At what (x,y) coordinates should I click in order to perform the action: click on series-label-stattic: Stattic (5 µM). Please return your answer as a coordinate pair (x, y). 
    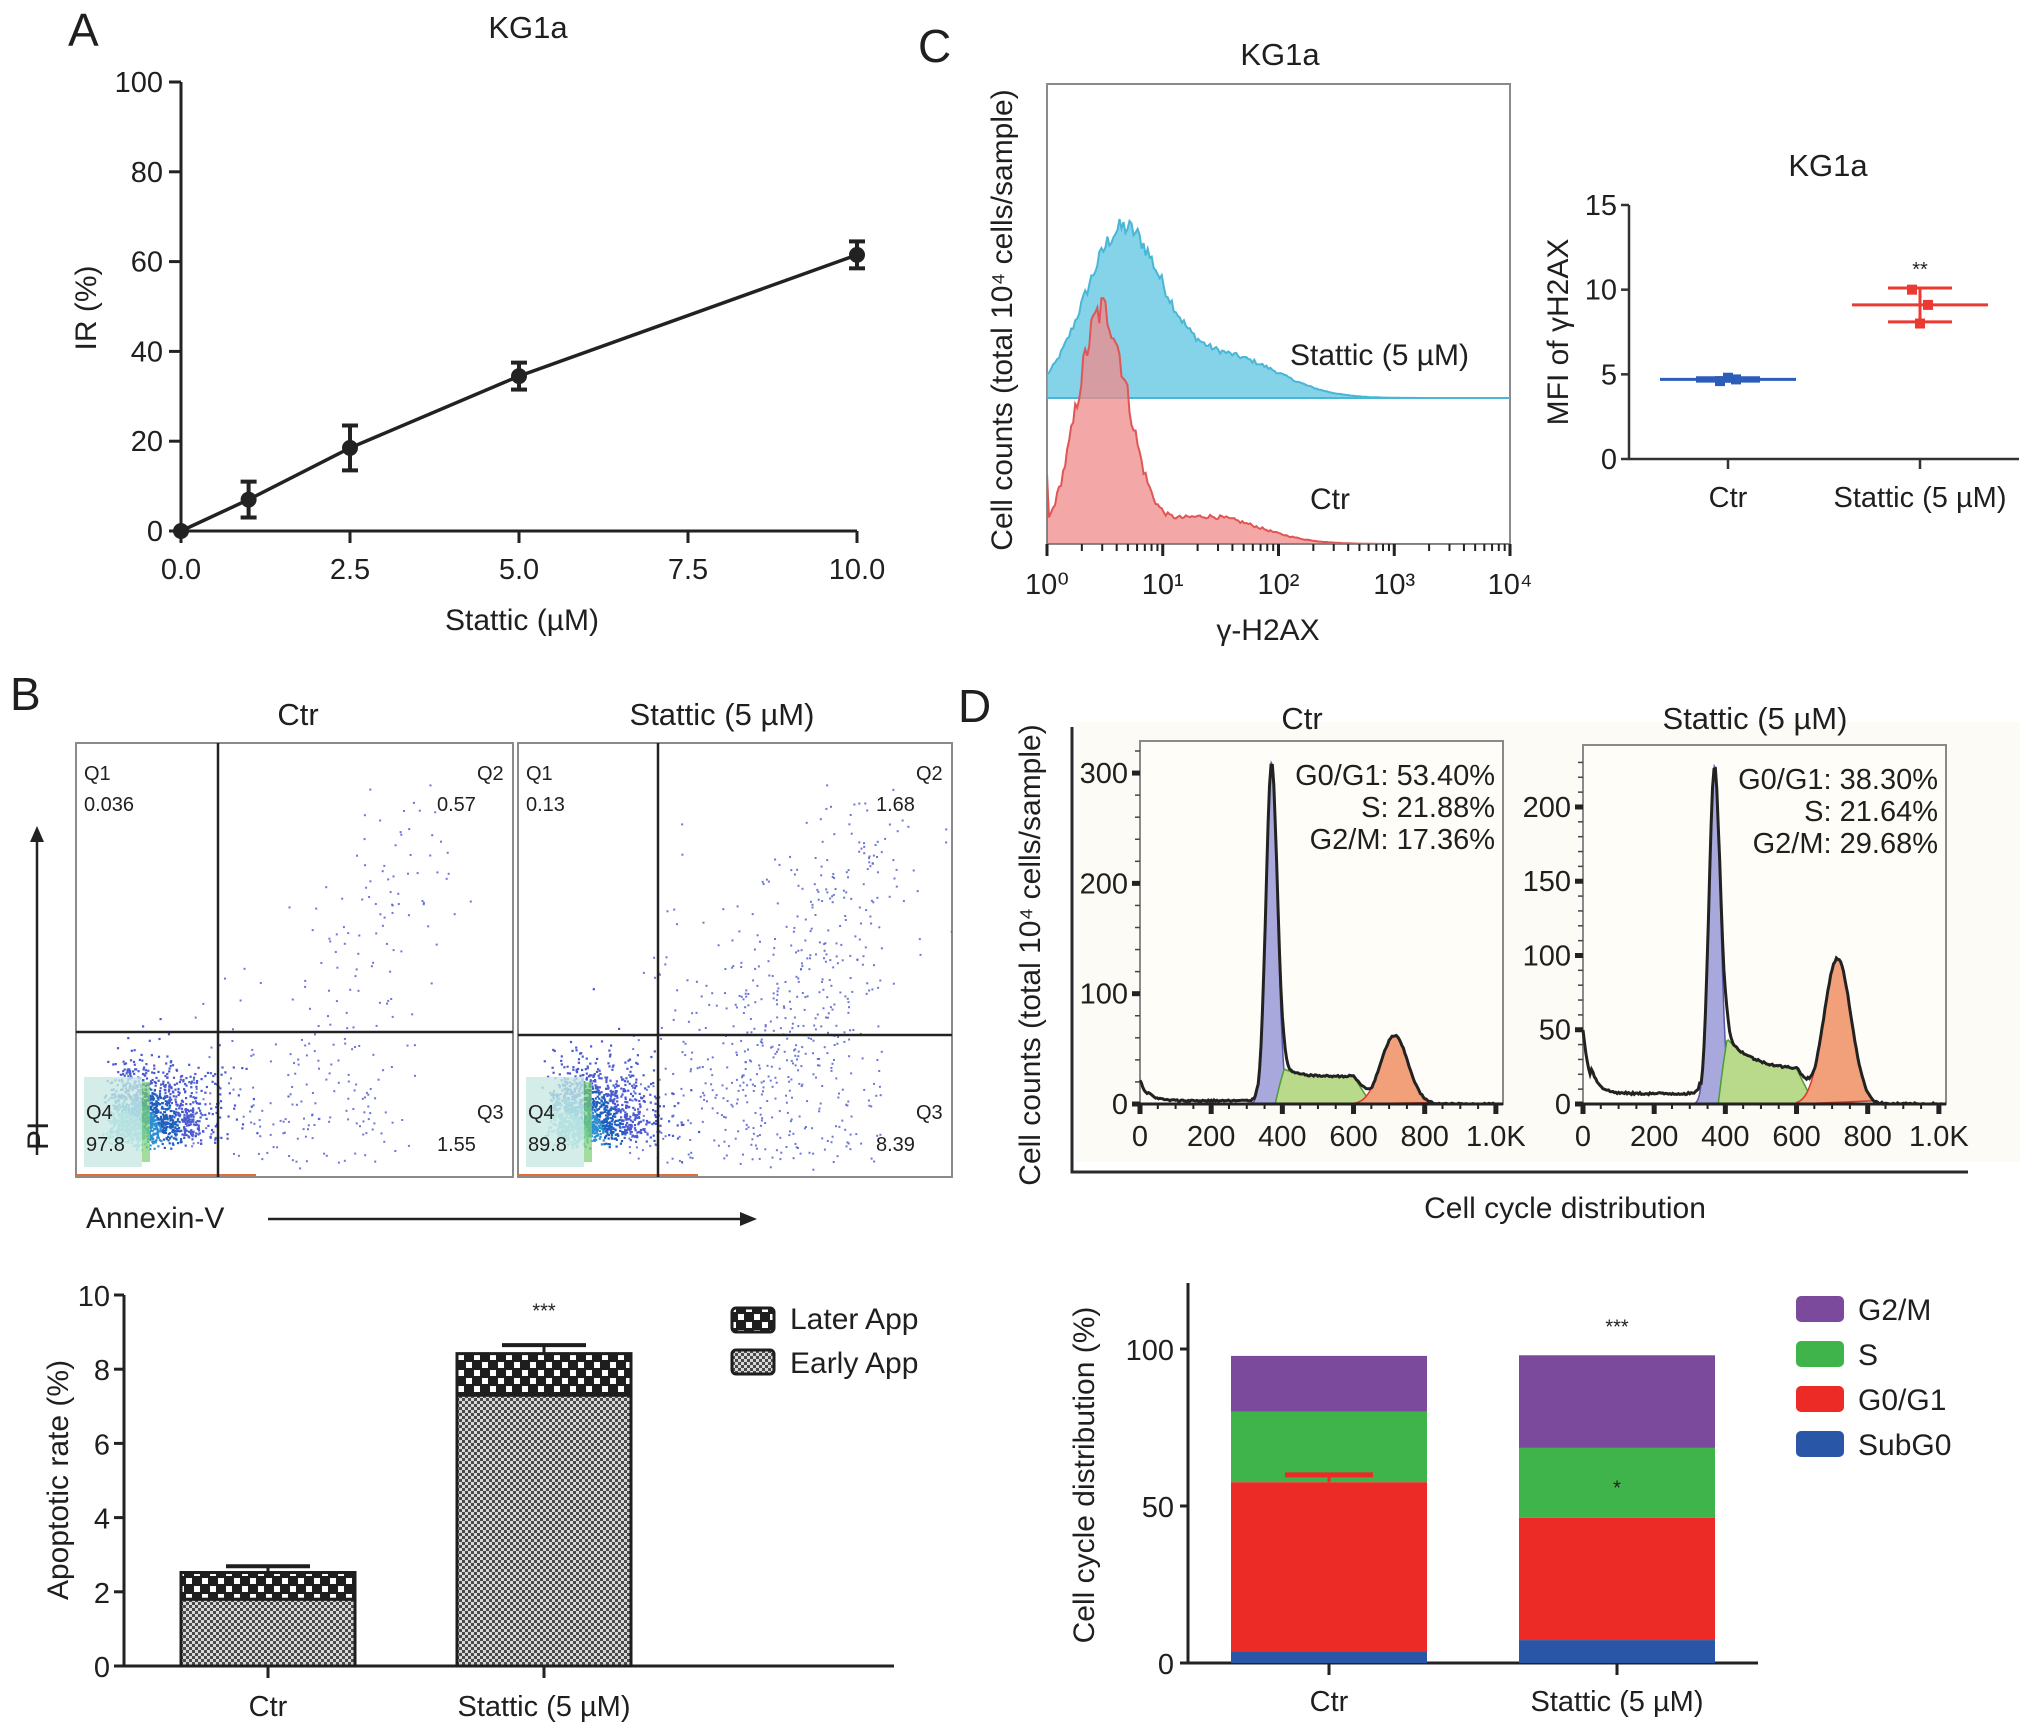
    Looking at the image, I should click on (1379, 355).